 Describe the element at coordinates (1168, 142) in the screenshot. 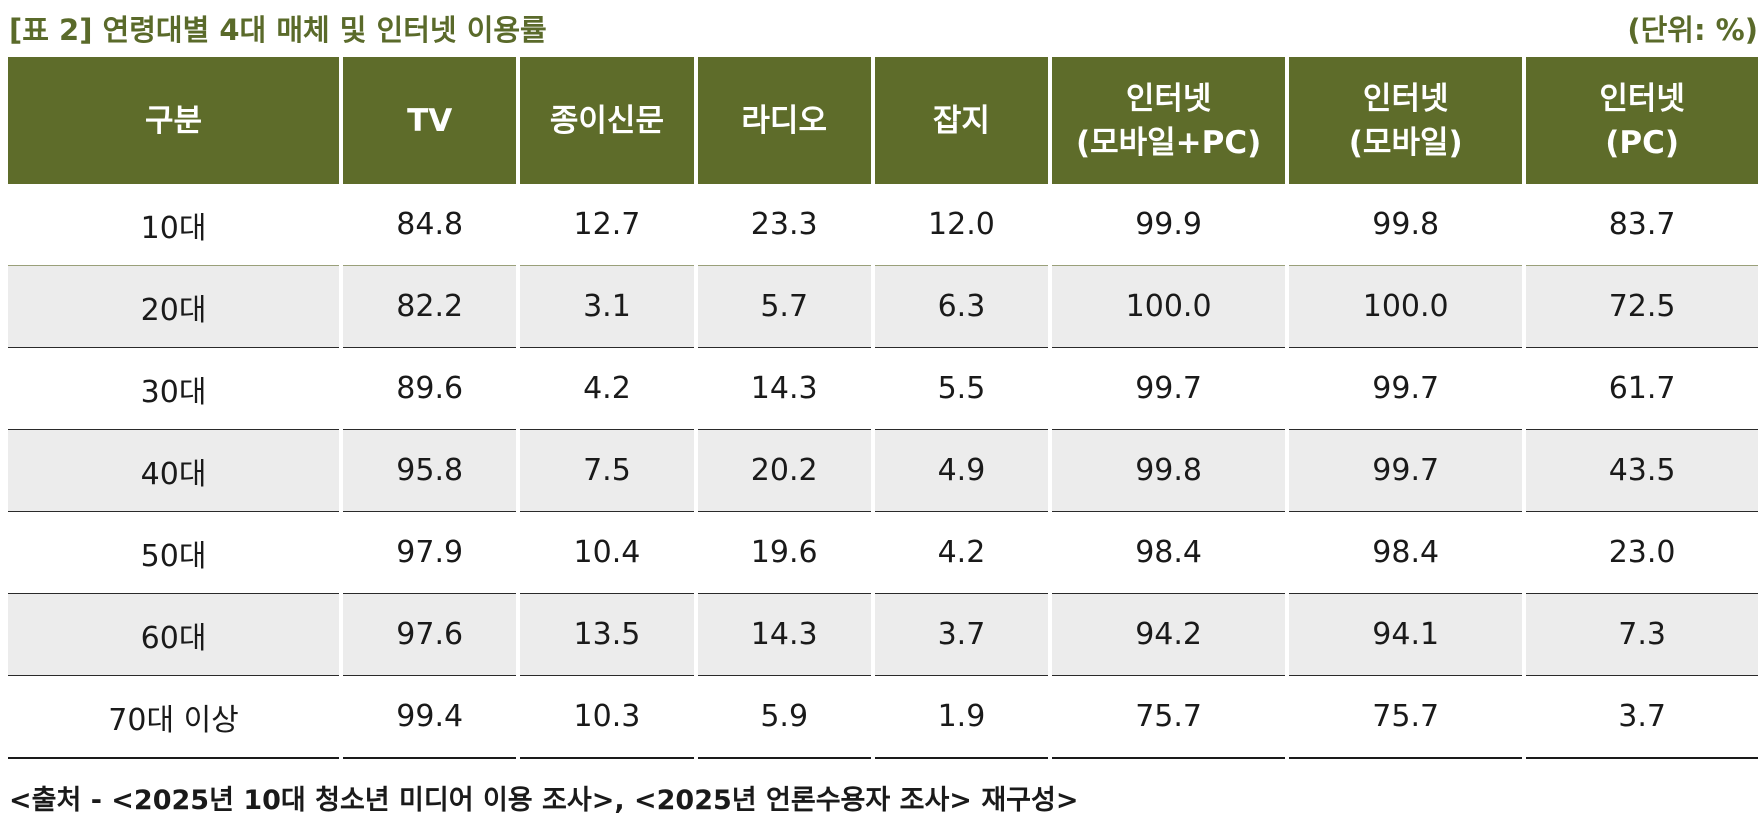

I see `column-header-line2: (모바일+PC)` at that location.